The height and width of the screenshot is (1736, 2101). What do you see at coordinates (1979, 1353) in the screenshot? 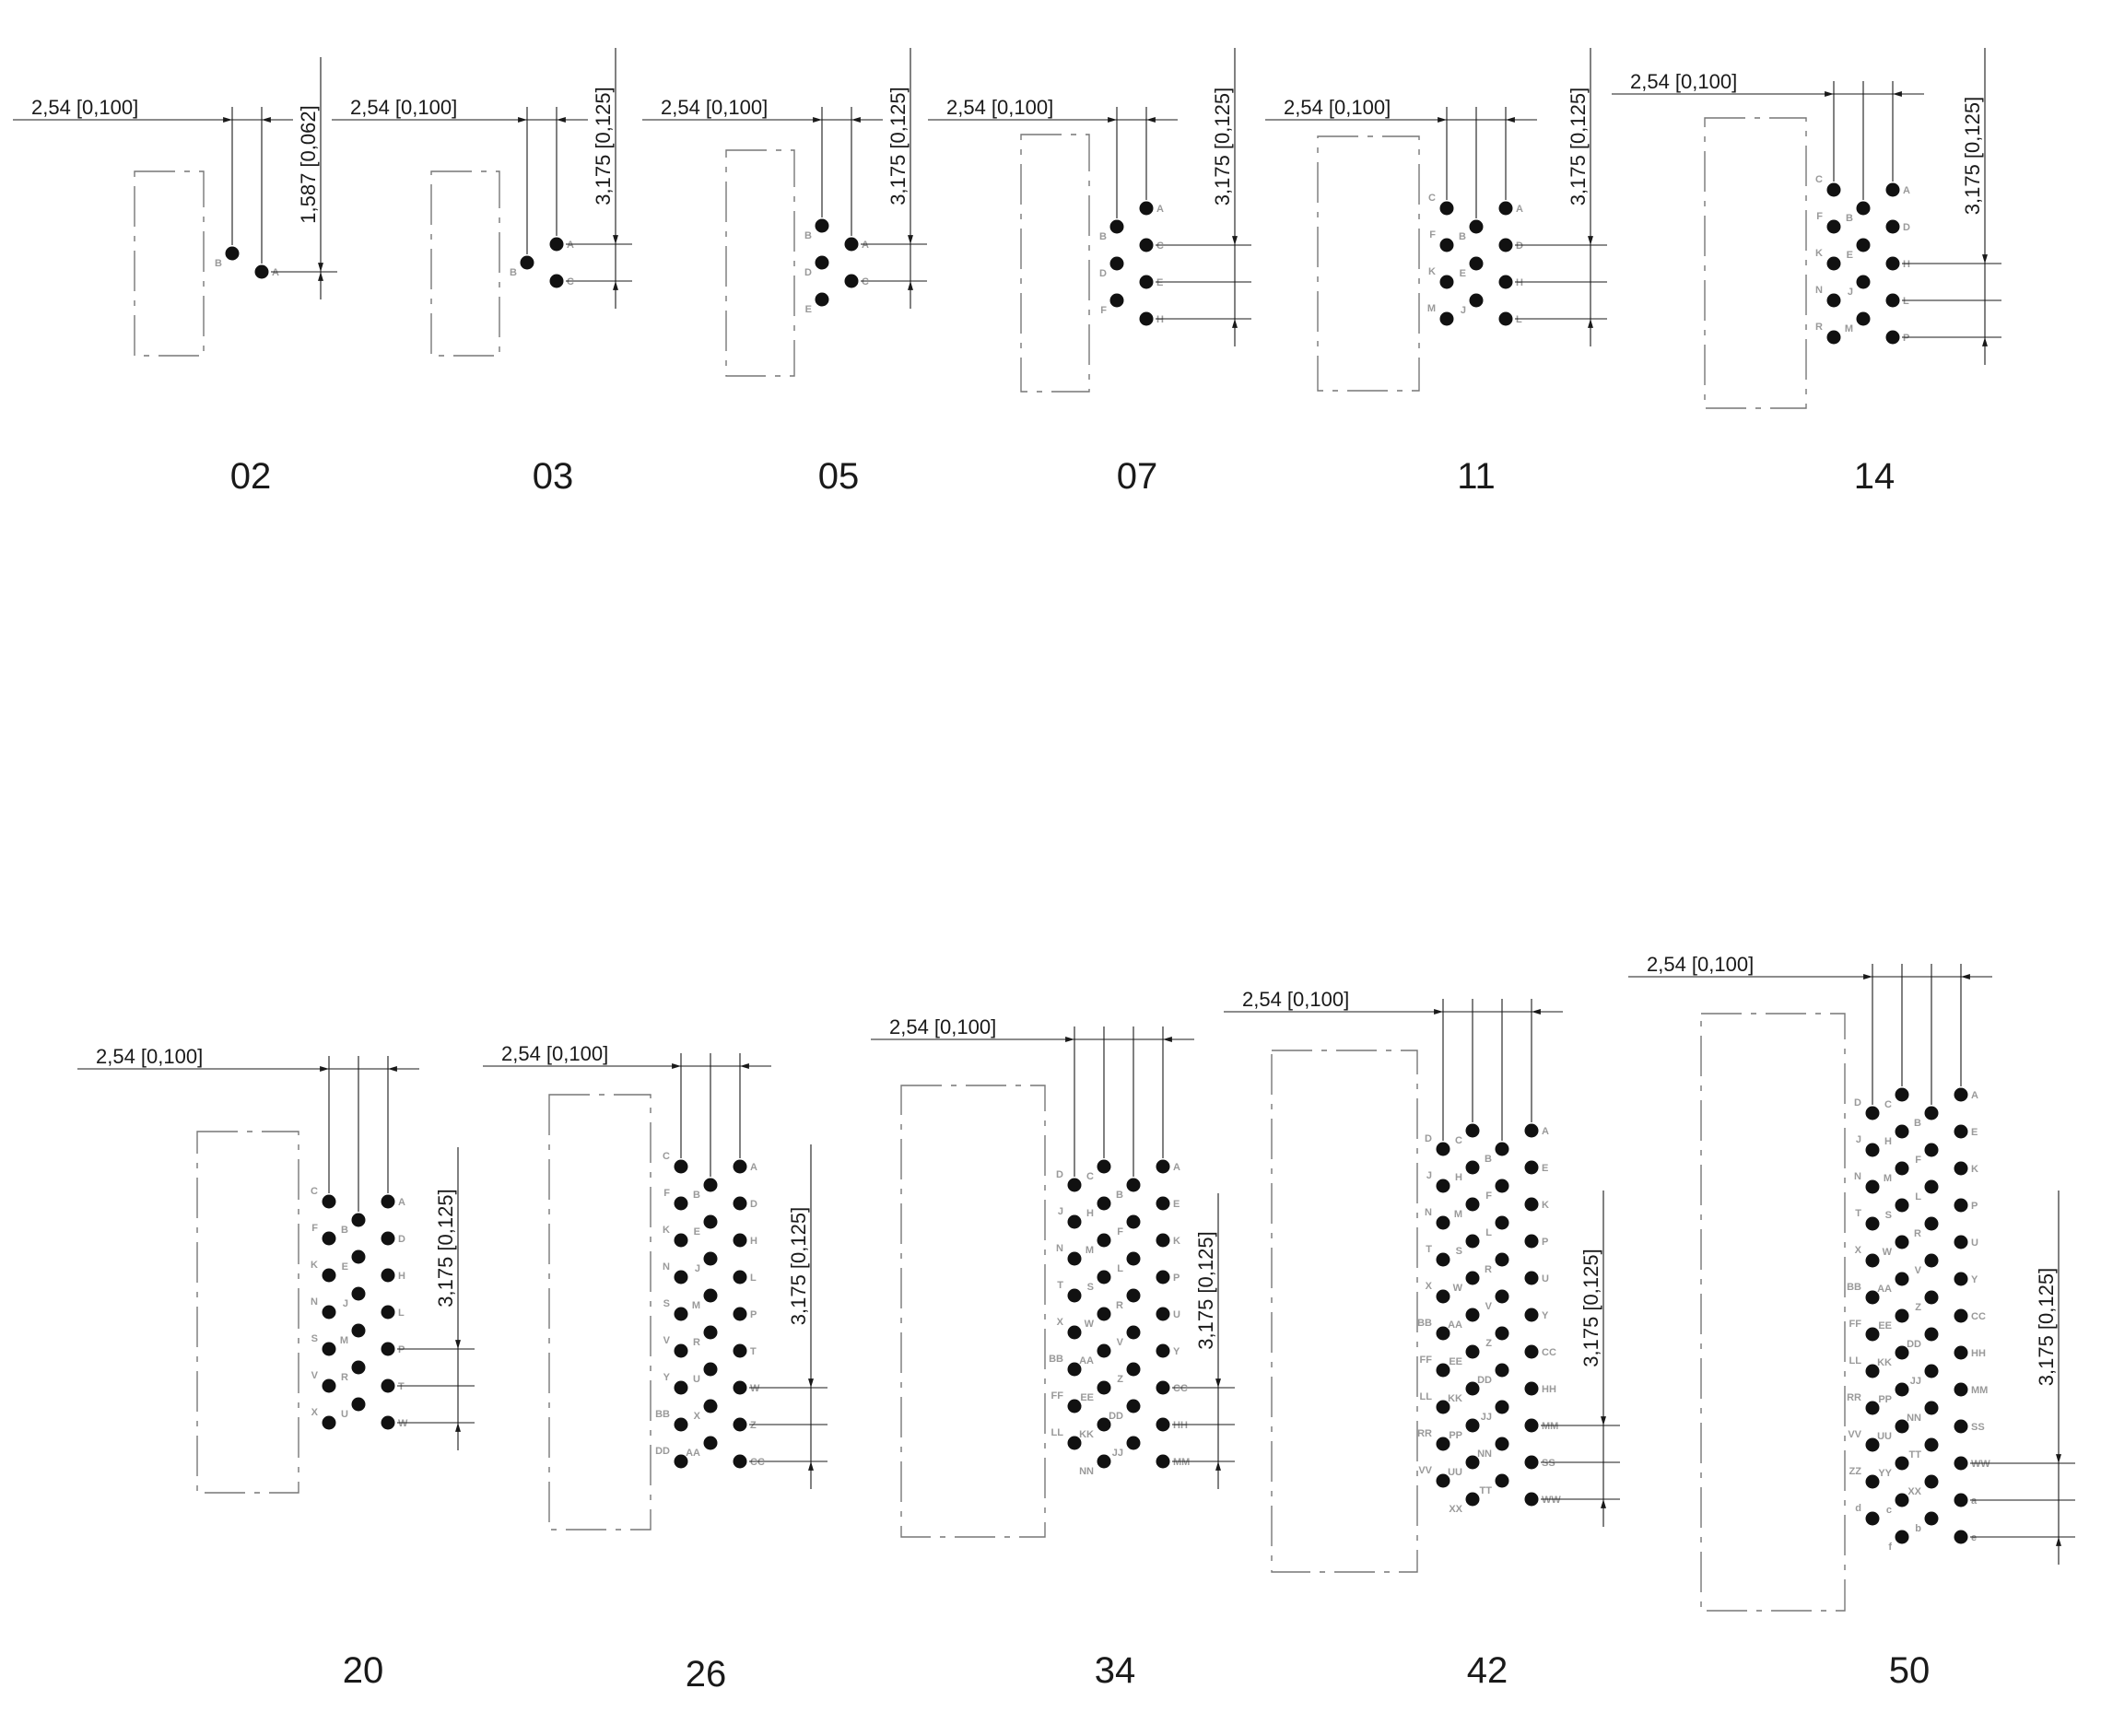
I see `contact-label: HH` at bounding box center [1979, 1353].